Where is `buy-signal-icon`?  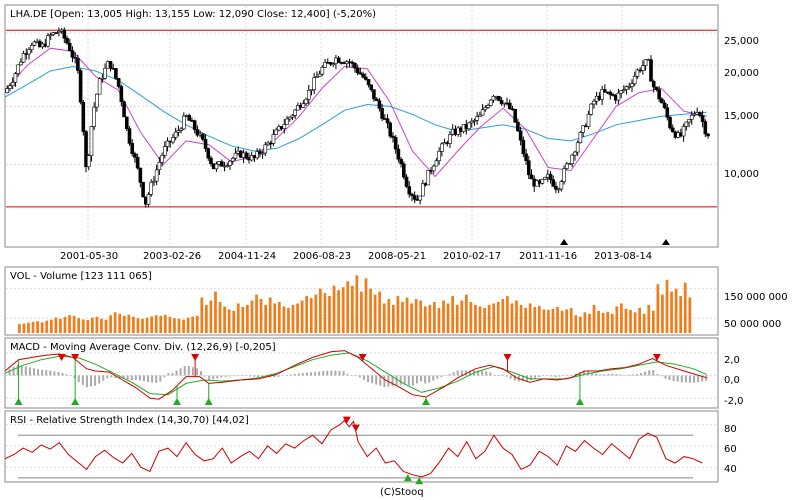
buy-signal-icon is located at coordinates (579, 401).